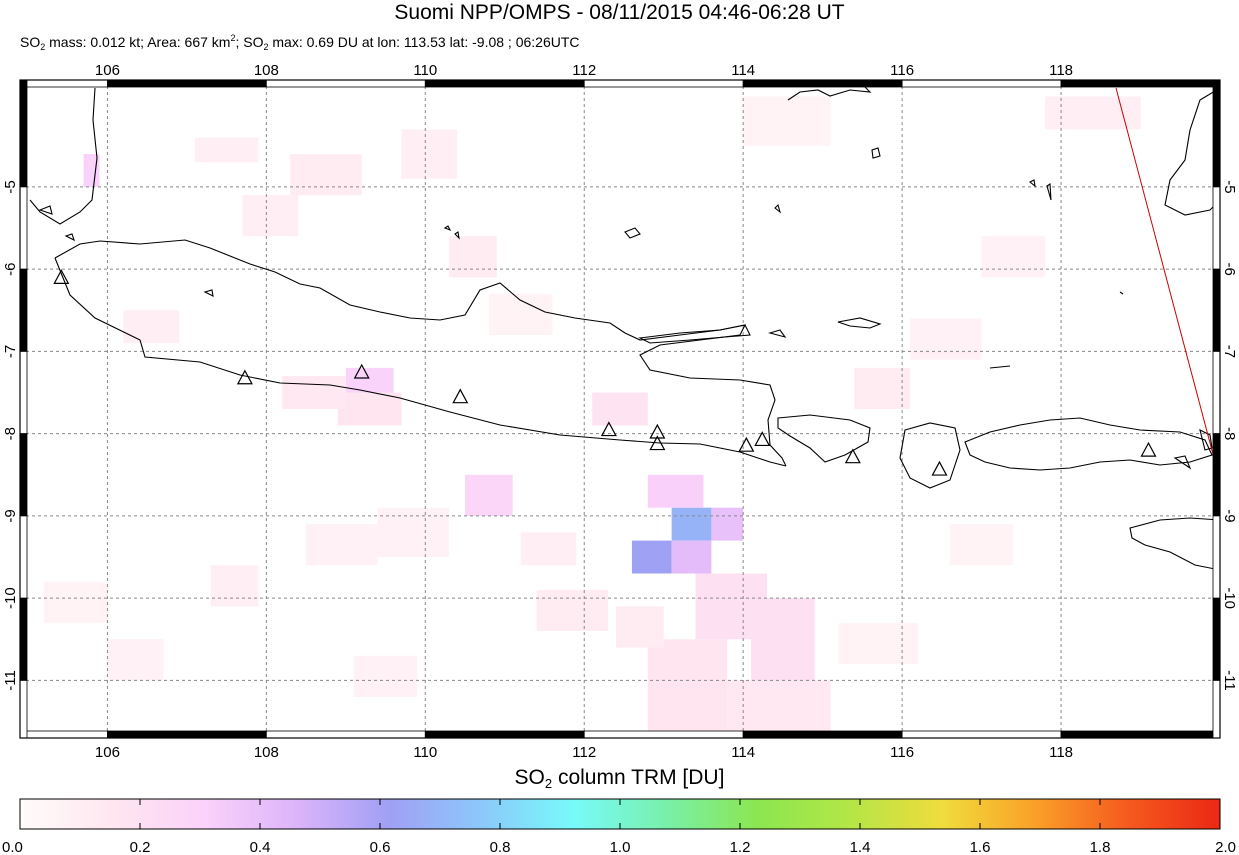 This screenshot has width=1239, height=855. Describe the element at coordinates (584, 70) in the screenshot. I see `lon-tick-label-top: 112` at that location.